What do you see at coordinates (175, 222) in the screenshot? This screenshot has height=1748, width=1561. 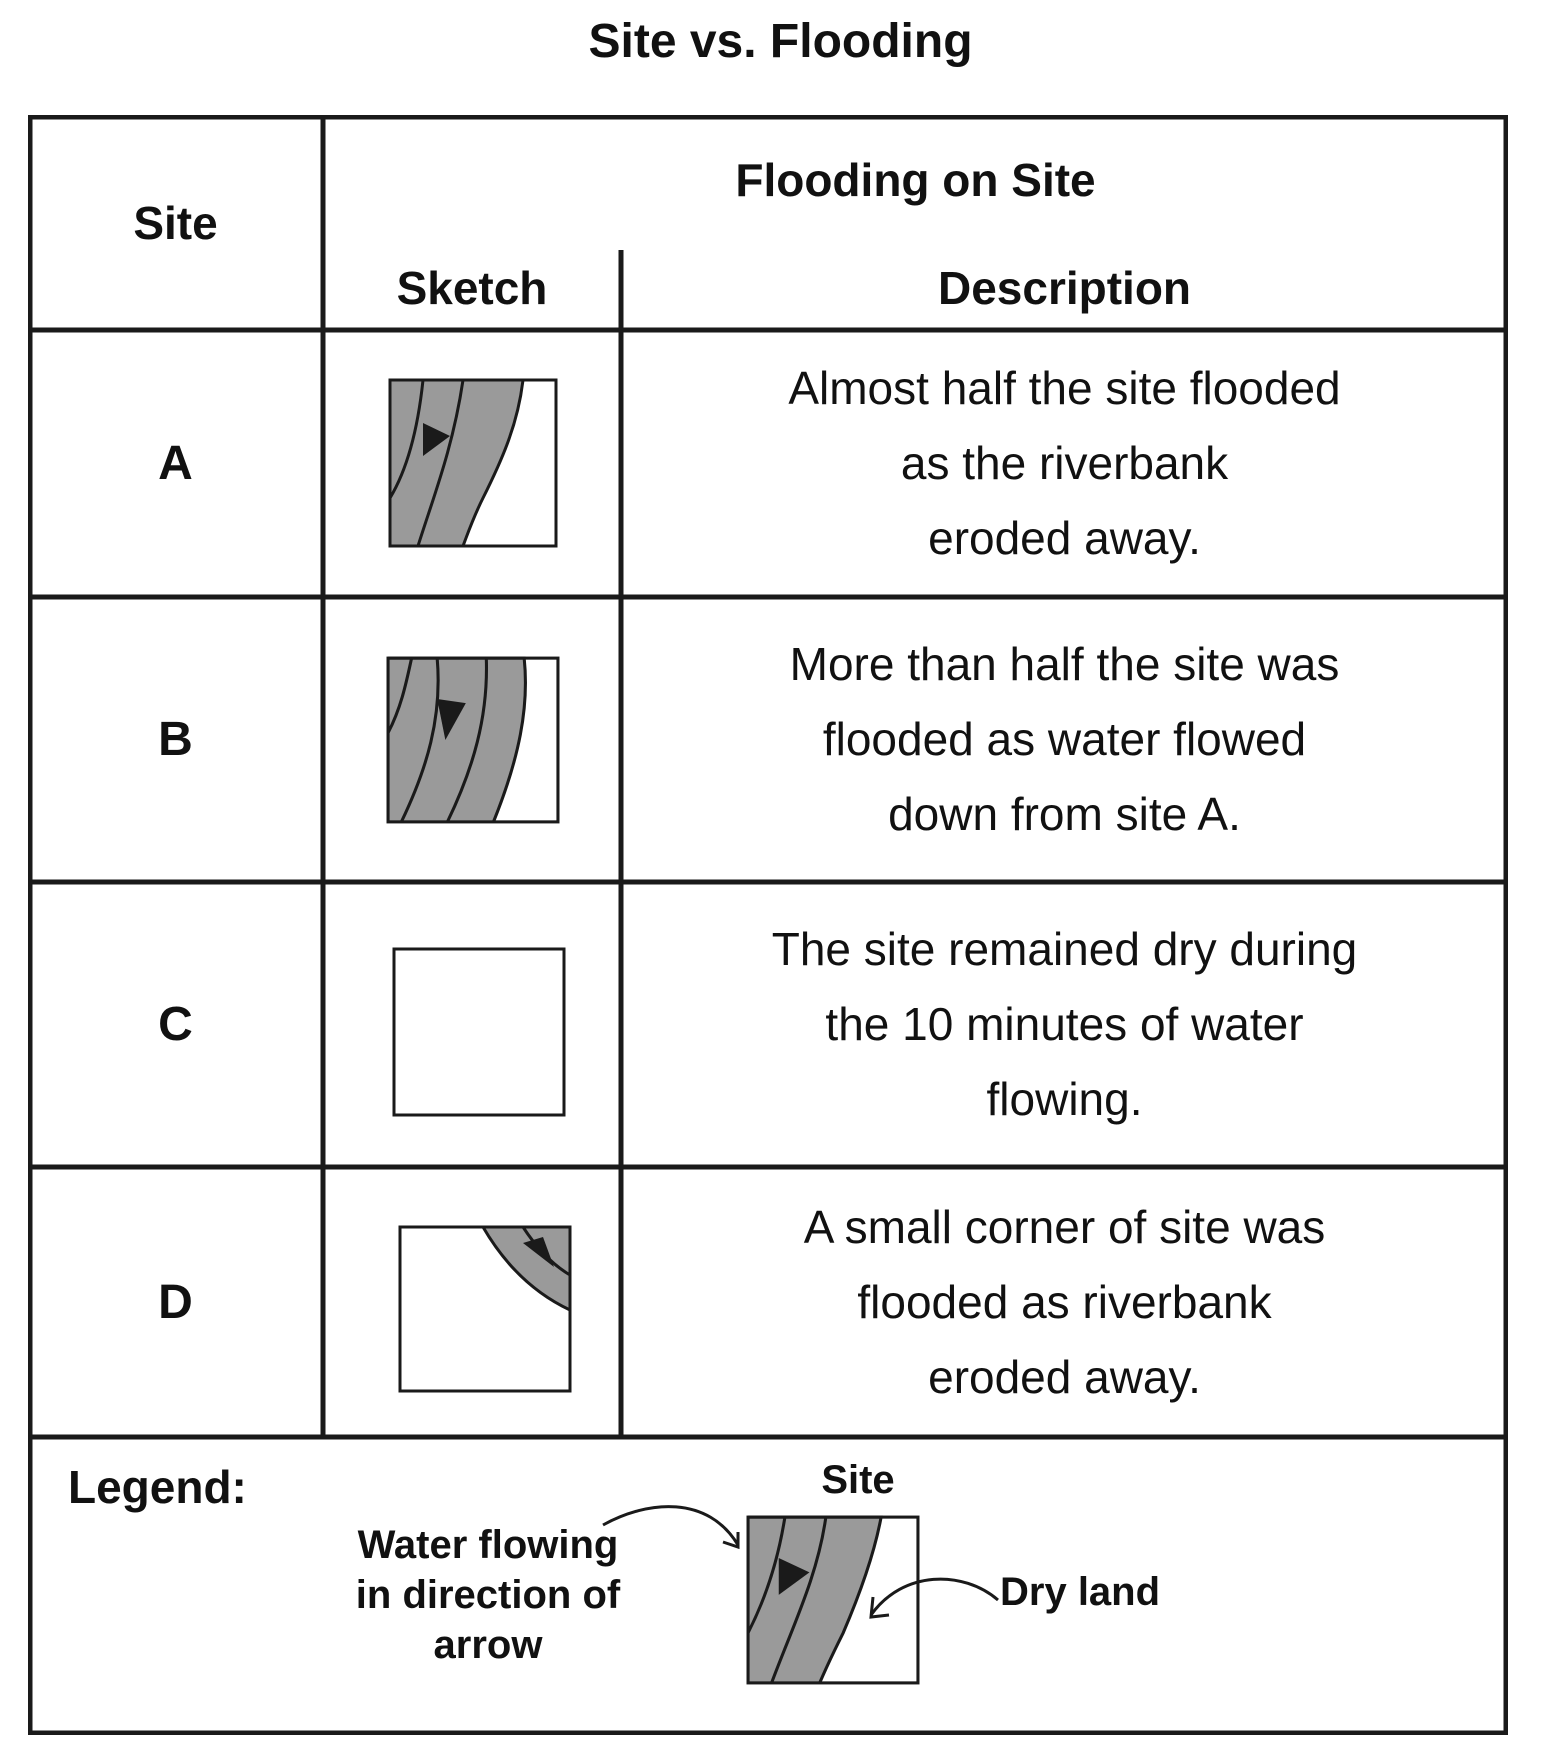 I see `site-header: Site` at bounding box center [175, 222].